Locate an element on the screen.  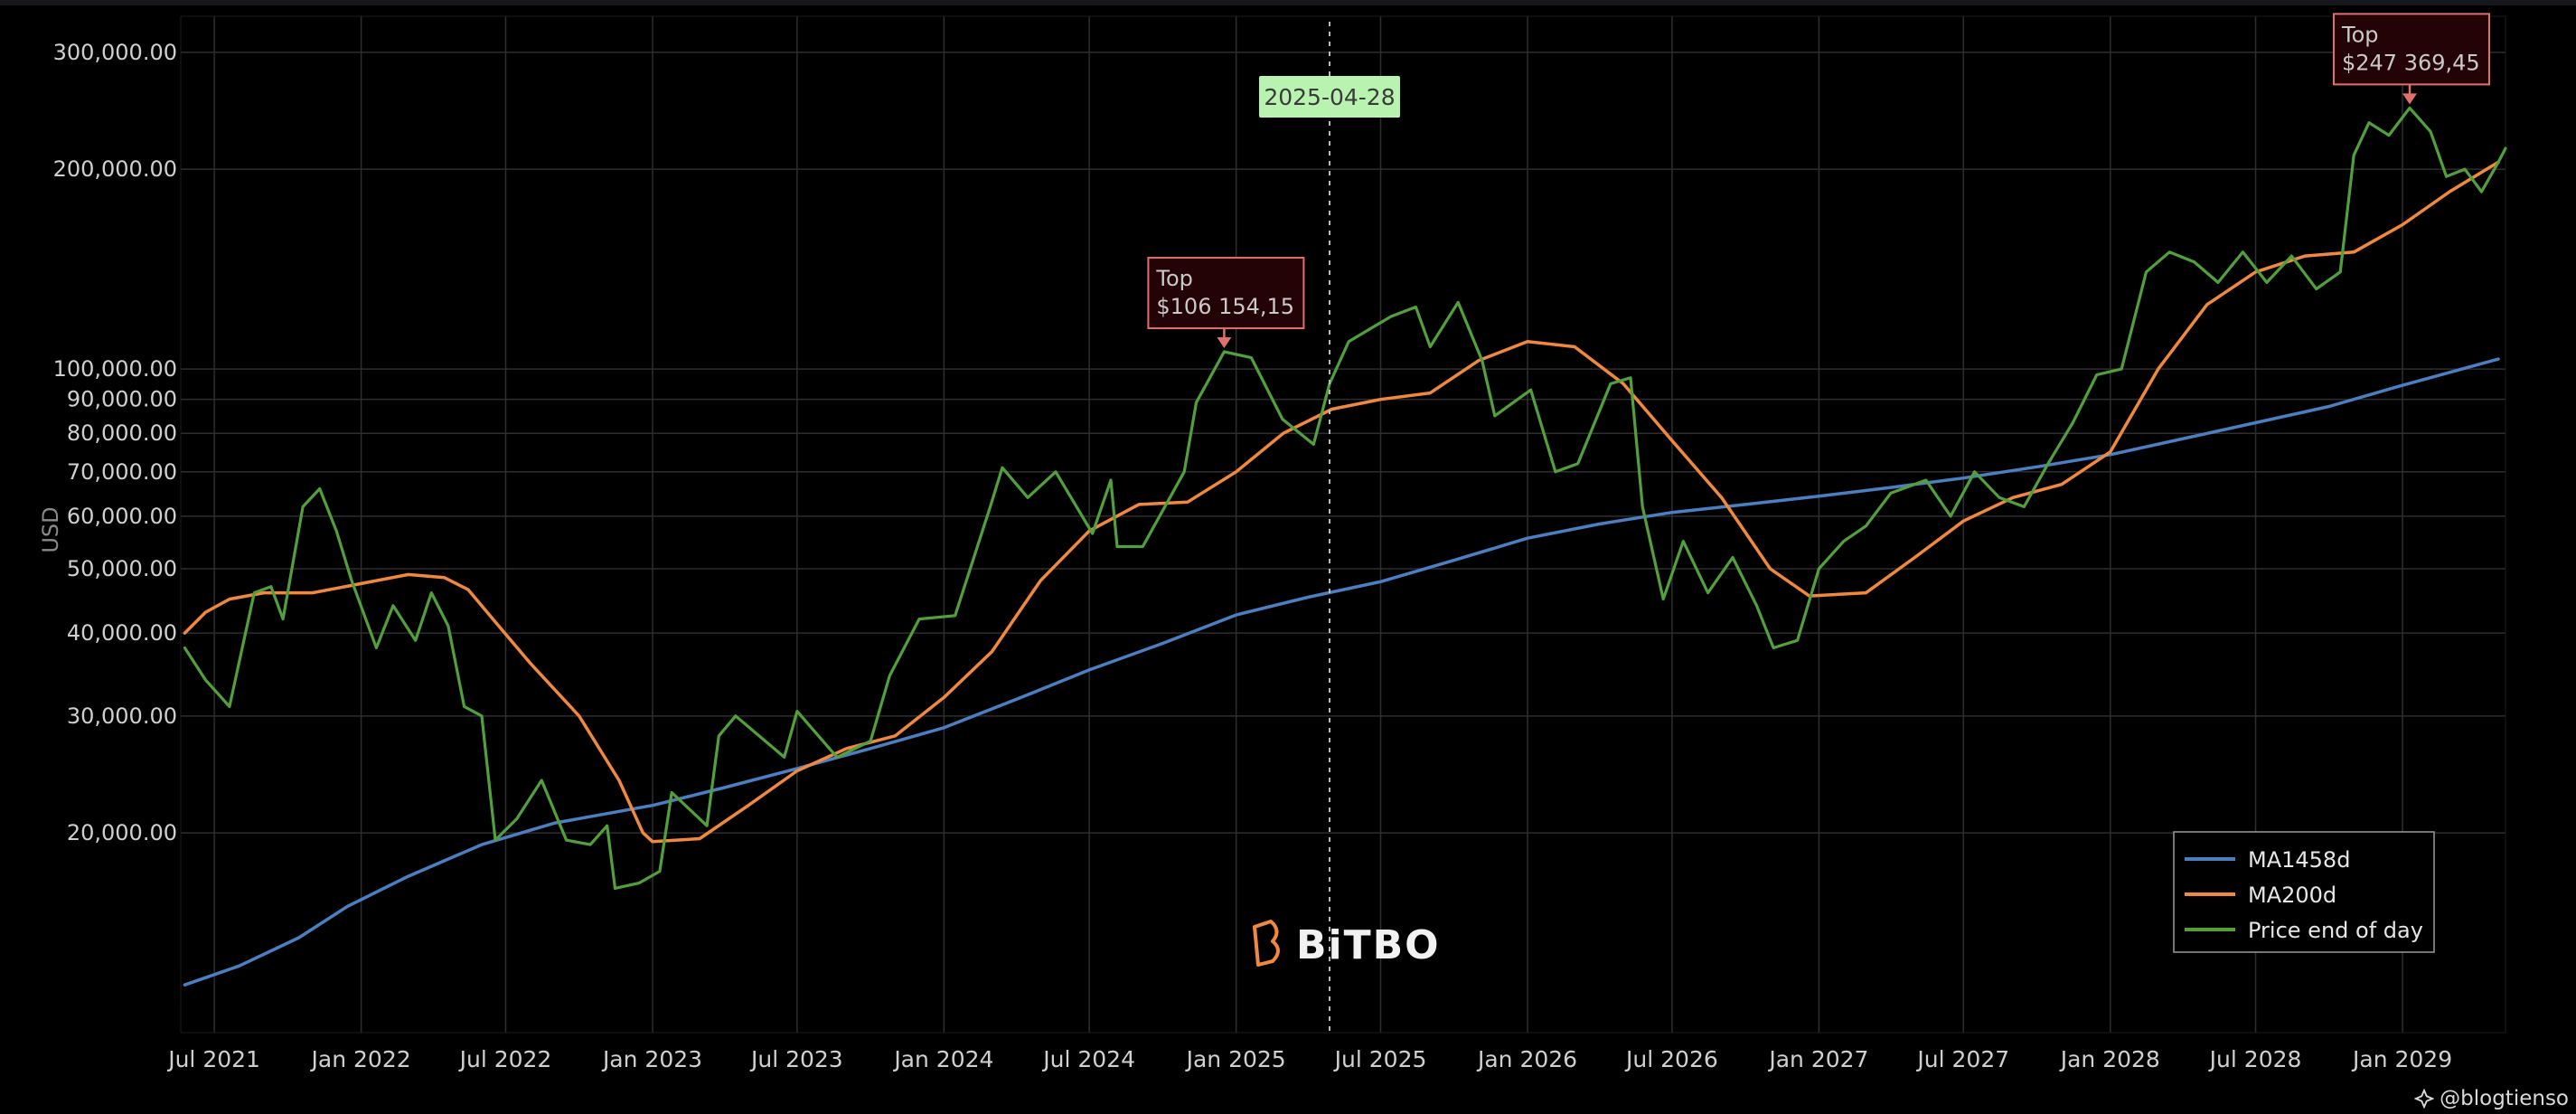
sparkle-icon is located at coordinates (2424, 1099).